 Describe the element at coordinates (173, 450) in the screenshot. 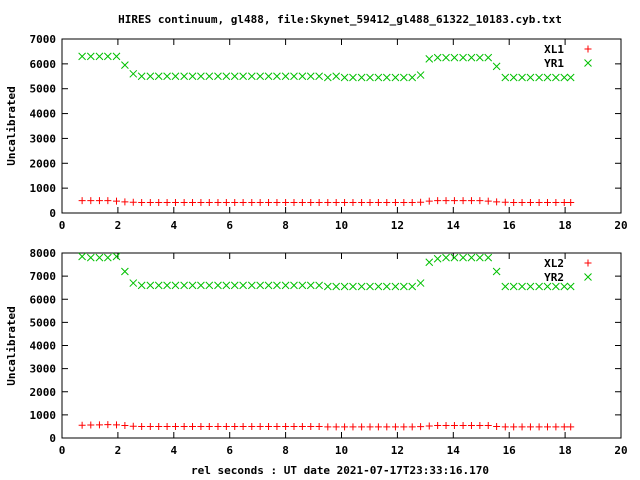

I see `x-tick-label: 4` at that location.